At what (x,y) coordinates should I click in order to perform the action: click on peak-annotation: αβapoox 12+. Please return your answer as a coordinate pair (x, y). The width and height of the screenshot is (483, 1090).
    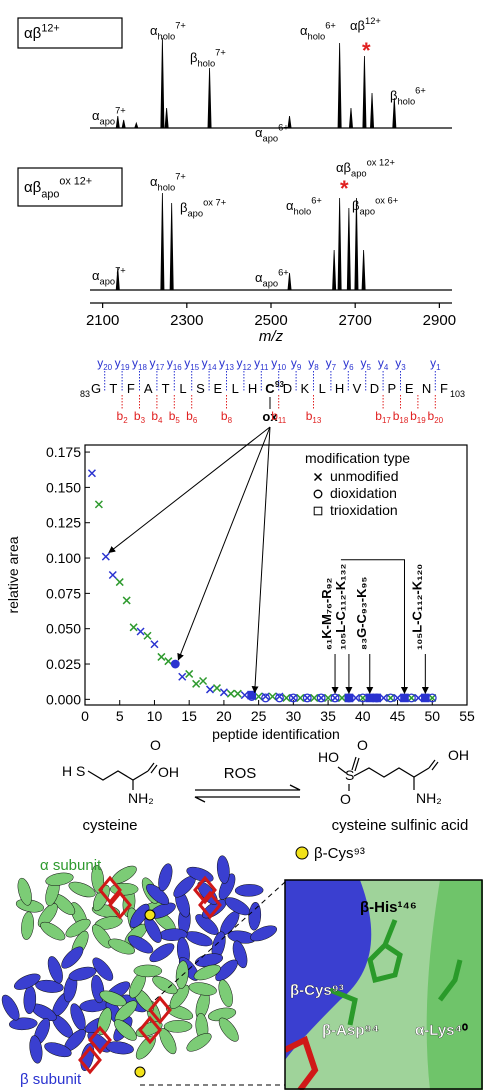
    Looking at the image, I should click on (365, 168).